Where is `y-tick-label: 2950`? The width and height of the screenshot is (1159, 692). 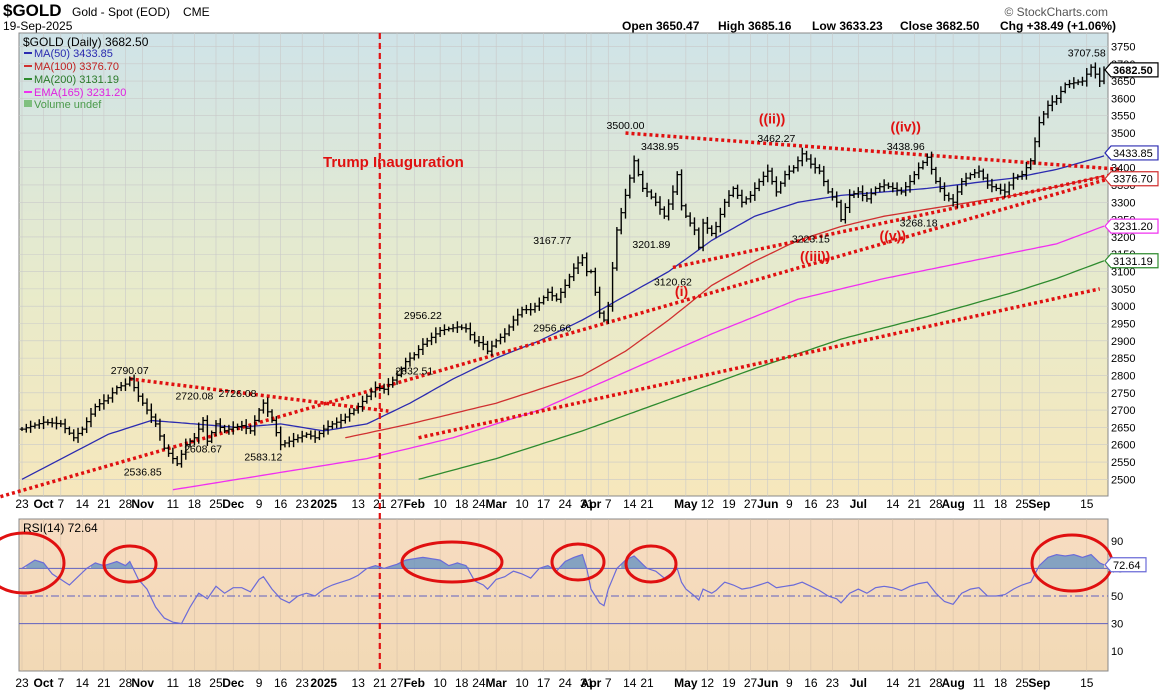 y-tick-label: 2950 is located at coordinates (1123, 325).